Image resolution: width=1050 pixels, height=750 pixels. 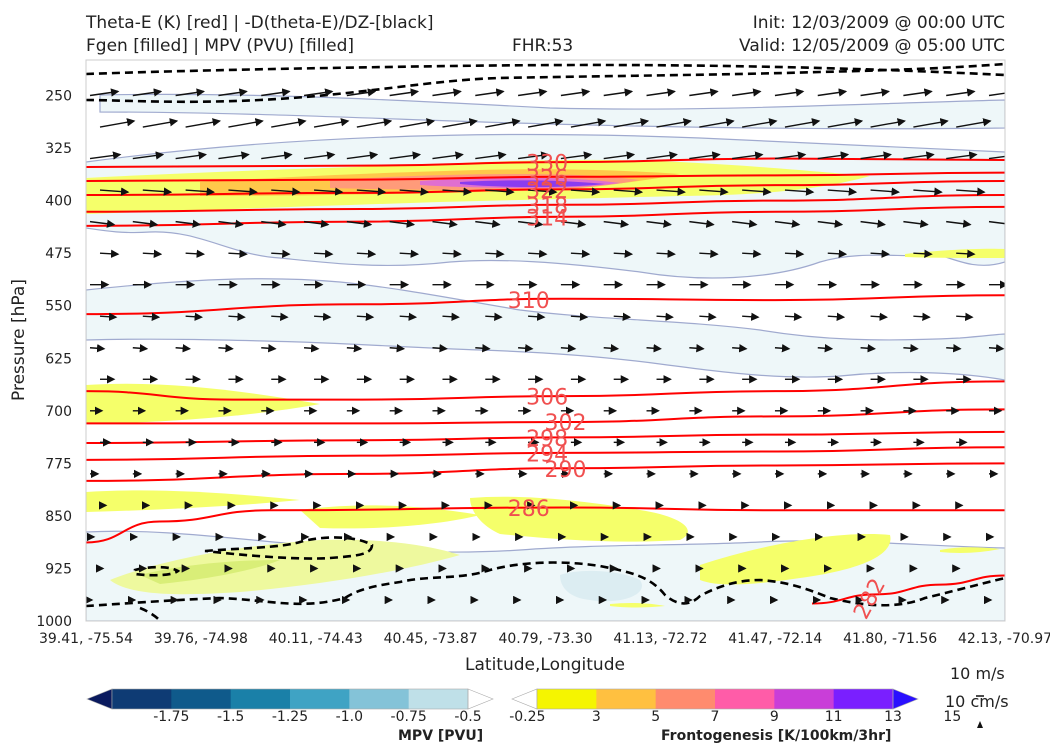 I want to click on colorbar-tick-label: 3, so click(x=596, y=717).